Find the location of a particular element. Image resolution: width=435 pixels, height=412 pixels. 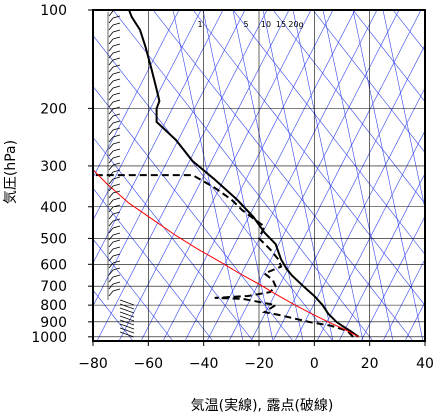

y-axis-title: 気圧(hPa) is located at coordinates (11, 172).